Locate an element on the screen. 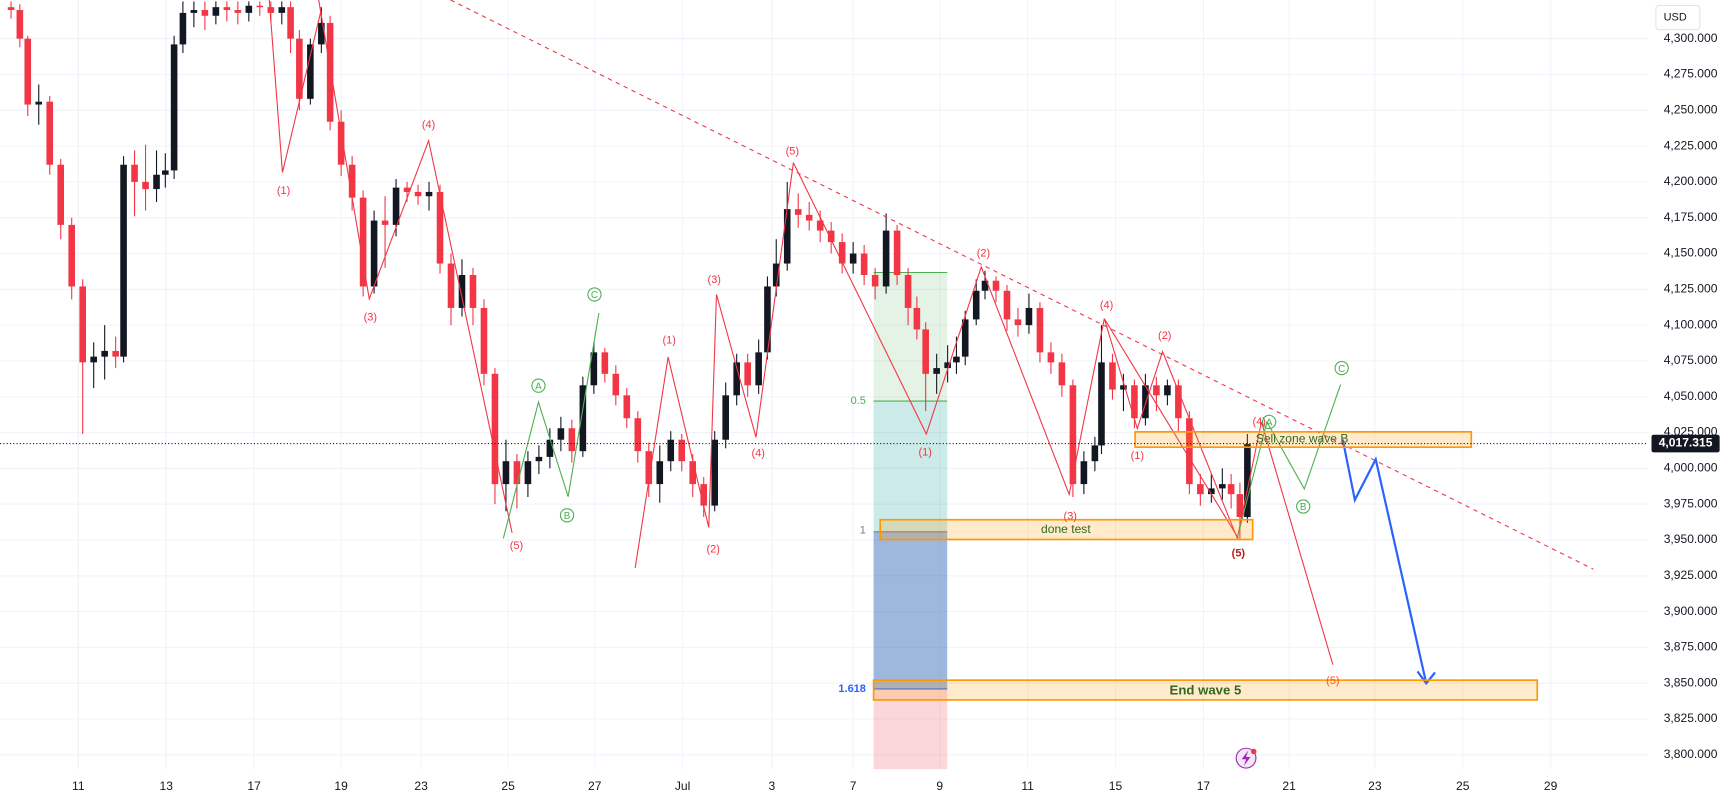 The width and height of the screenshot is (1723, 801). projection is located at coordinates (1384, 561).